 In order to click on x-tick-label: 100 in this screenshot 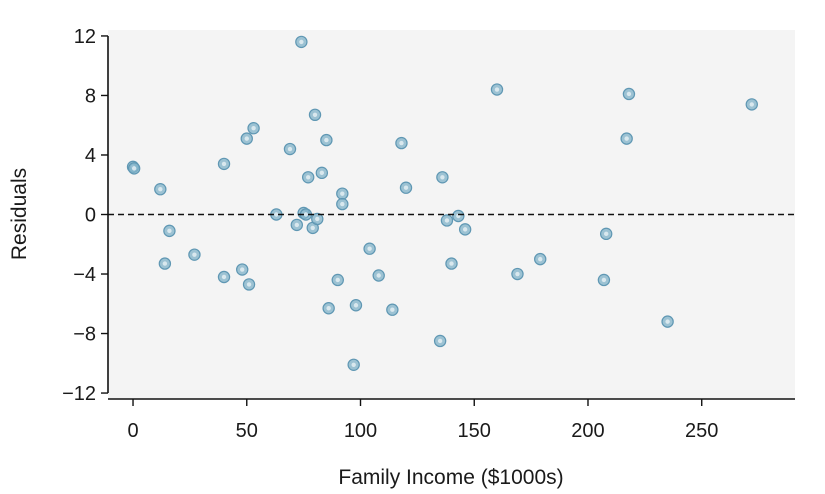, I will do `click(360, 431)`.